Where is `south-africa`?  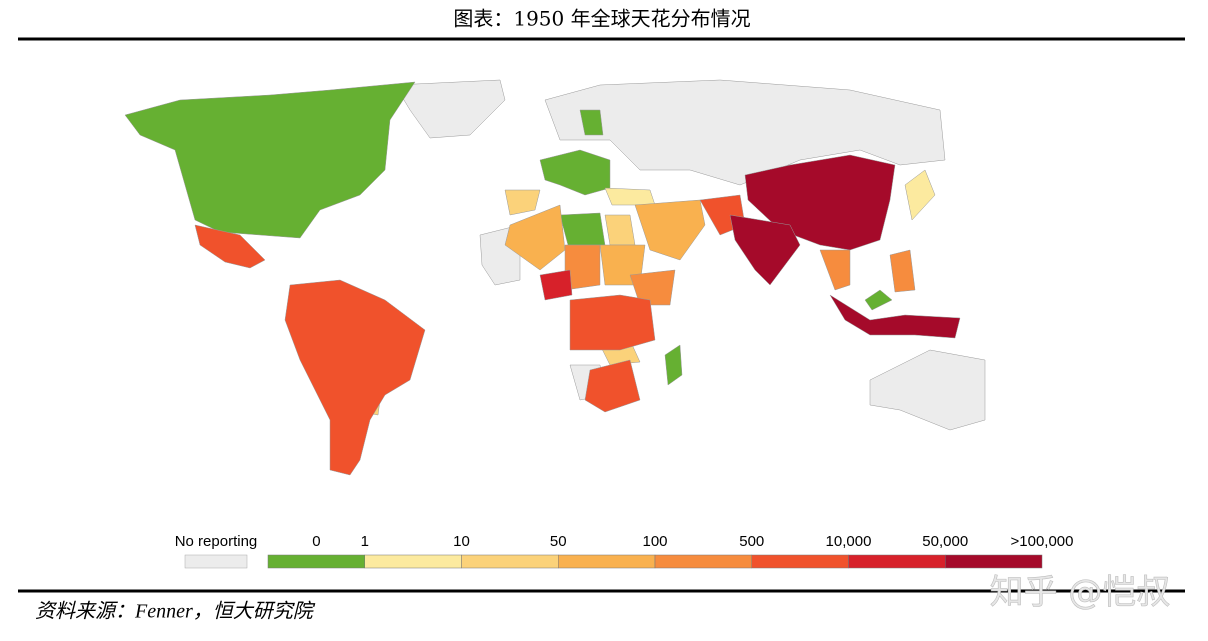
south-africa is located at coordinates (612, 386).